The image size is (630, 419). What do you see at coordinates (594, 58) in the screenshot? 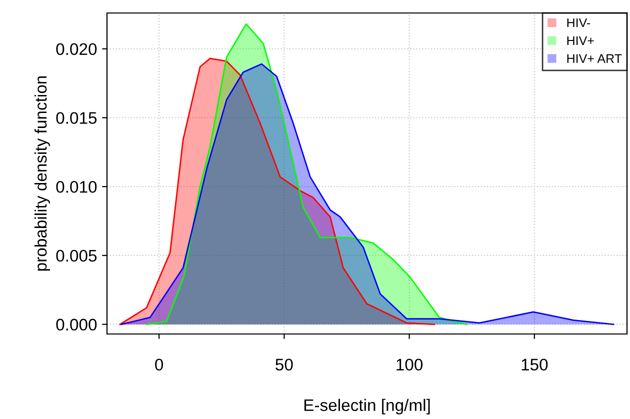
I see `legend-label: HIV+ ART` at bounding box center [594, 58].